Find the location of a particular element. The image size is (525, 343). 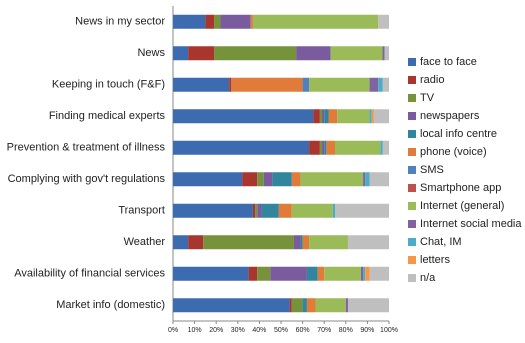

x-tick-label: 0% is located at coordinates (173, 330).